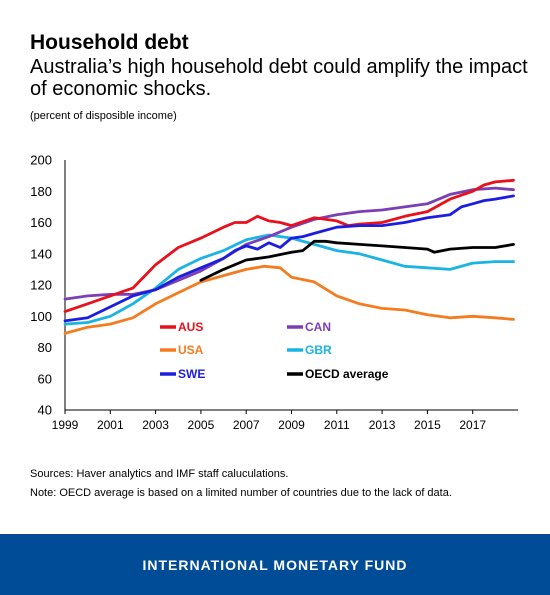  Describe the element at coordinates (110, 425) in the screenshot. I see `x-tick-label: 2001` at that location.